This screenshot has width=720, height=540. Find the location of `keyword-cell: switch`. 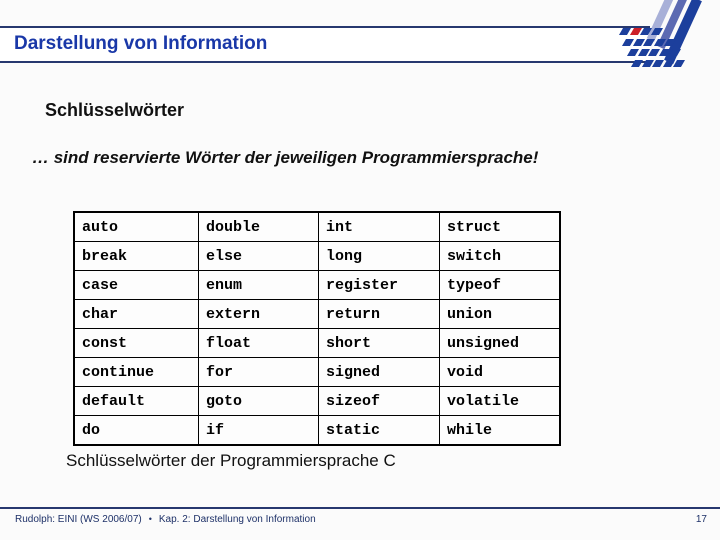

keyword-cell: switch is located at coordinates (500, 256).